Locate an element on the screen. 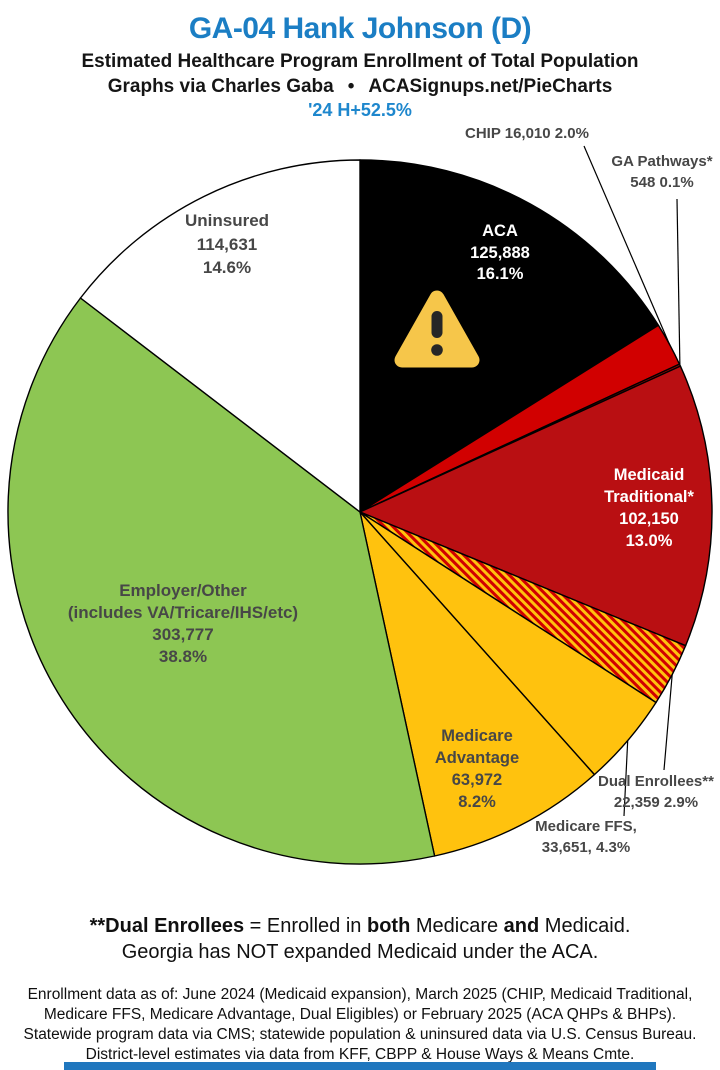 Image resolution: width=720 pixels, height=1070 pixels. label-chip: CHIP 16,010 2.0% is located at coordinates (527, 133).